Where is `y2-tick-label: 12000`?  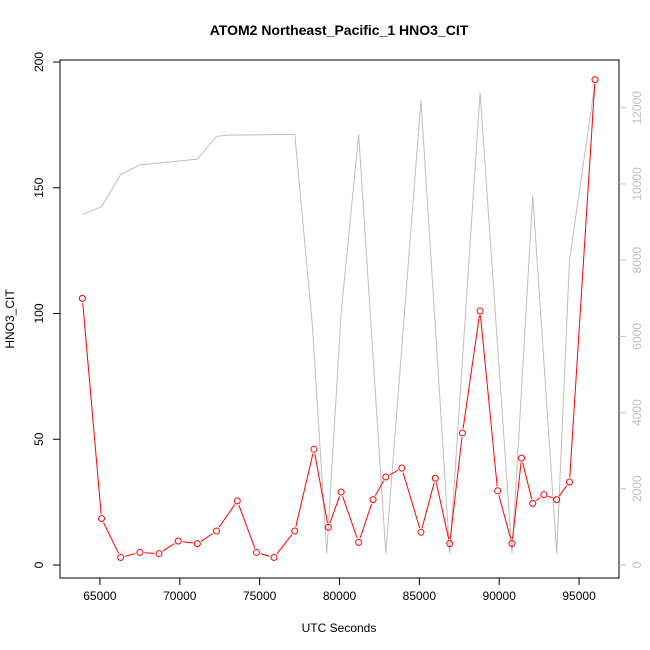 y2-tick-label: 12000 is located at coordinates (637, 108).